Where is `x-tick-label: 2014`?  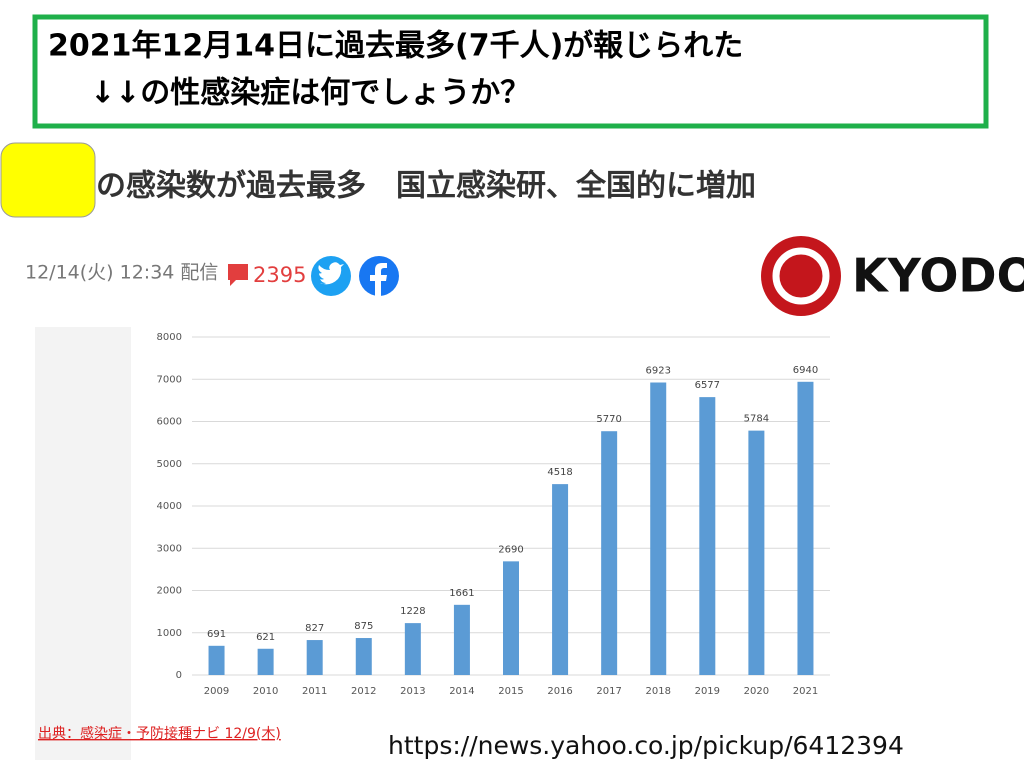 x-tick-label: 2014 is located at coordinates (461, 691).